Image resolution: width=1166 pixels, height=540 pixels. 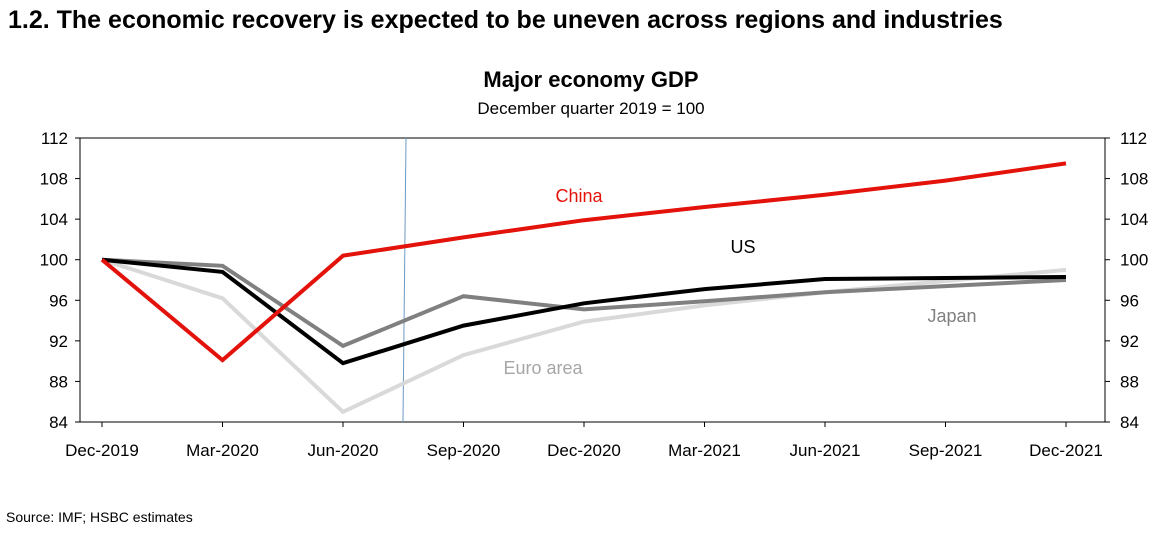 What do you see at coordinates (99, 517) in the screenshot?
I see `source-note: Source: IMF; HSBC estimates` at bounding box center [99, 517].